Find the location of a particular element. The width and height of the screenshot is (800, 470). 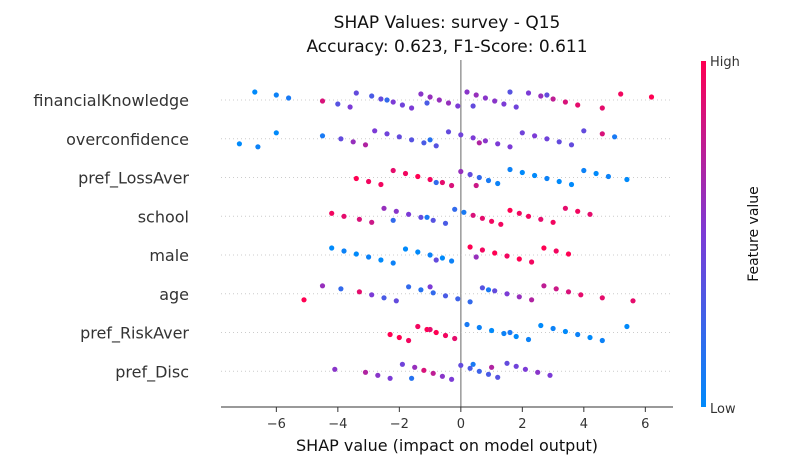

feature-label: pref_LossAver is located at coordinates (133, 179).